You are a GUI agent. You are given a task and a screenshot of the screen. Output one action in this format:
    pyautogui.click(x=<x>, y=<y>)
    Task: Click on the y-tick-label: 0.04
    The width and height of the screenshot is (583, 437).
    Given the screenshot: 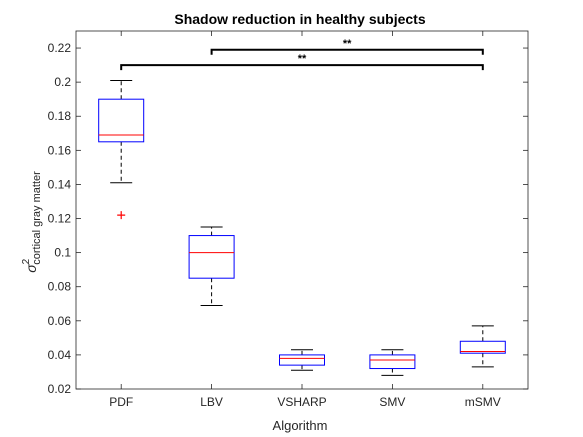 What is the action you would take?
    pyautogui.click(x=60, y=355)
    